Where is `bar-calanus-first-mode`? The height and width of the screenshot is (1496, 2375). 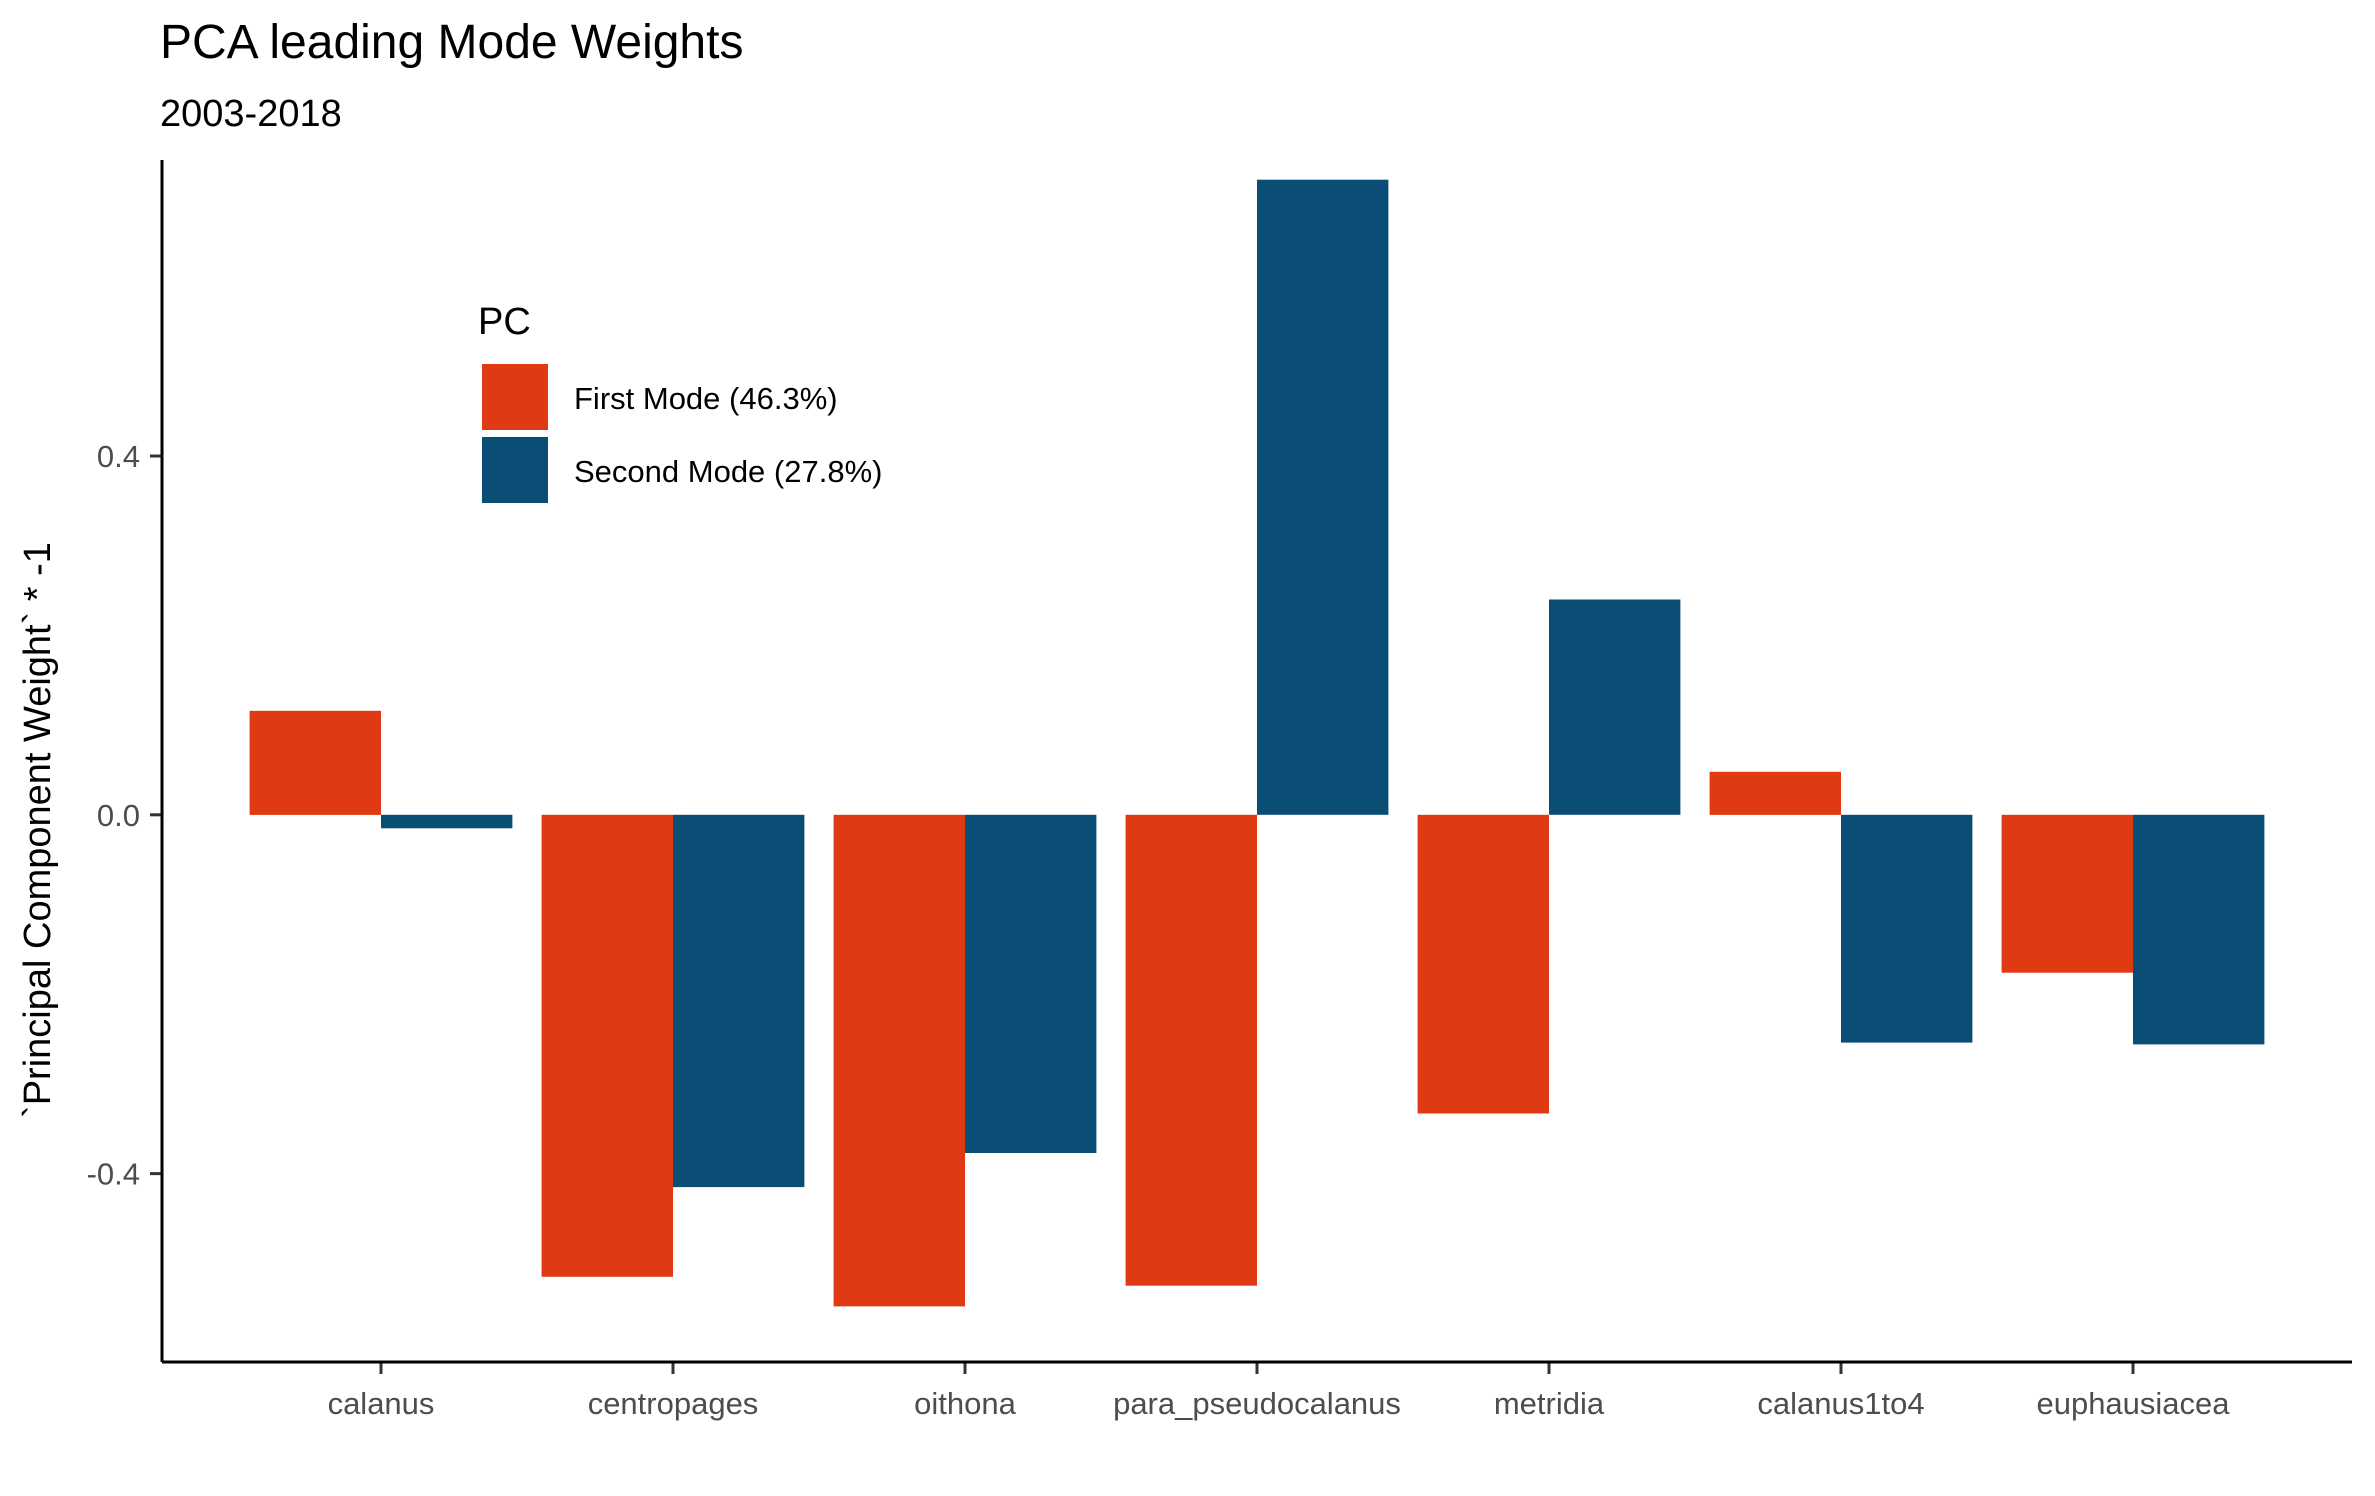 bar-calanus-first-mode is located at coordinates (315, 762).